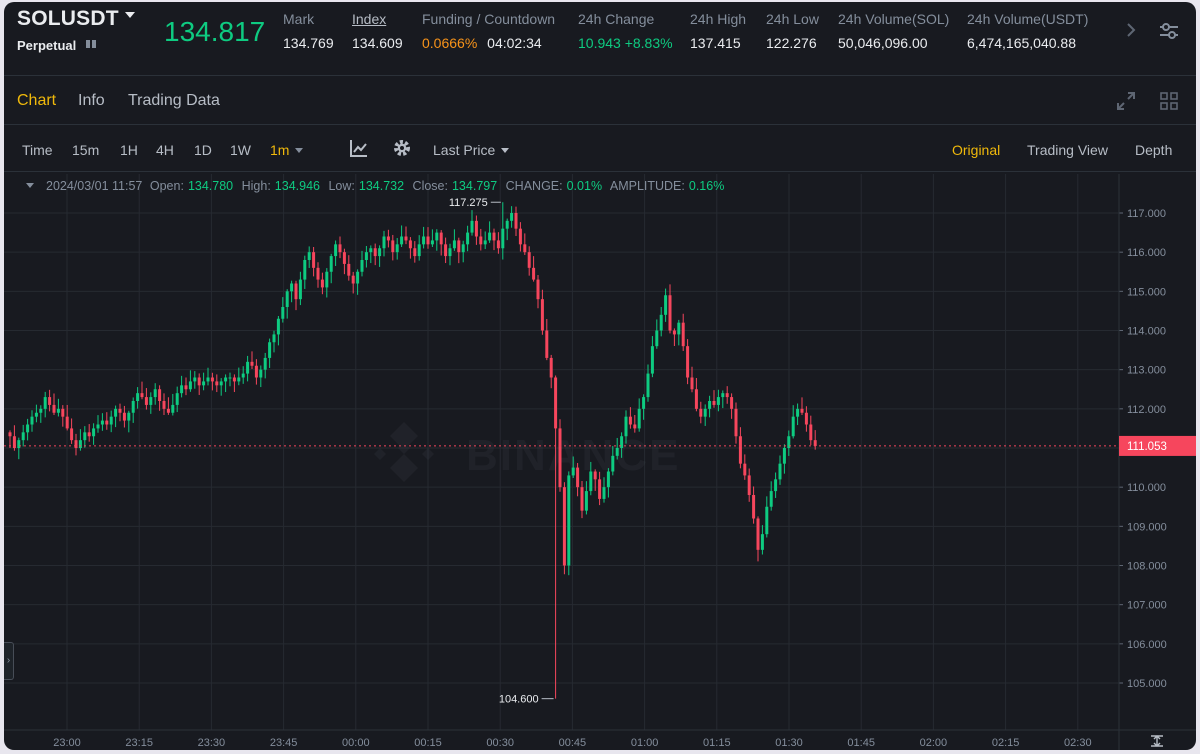 The width and height of the screenshot is (1200, 754). Describe the element at coordinates (369, 19) in the screenshot. I see `stat-label: Index` at that location.